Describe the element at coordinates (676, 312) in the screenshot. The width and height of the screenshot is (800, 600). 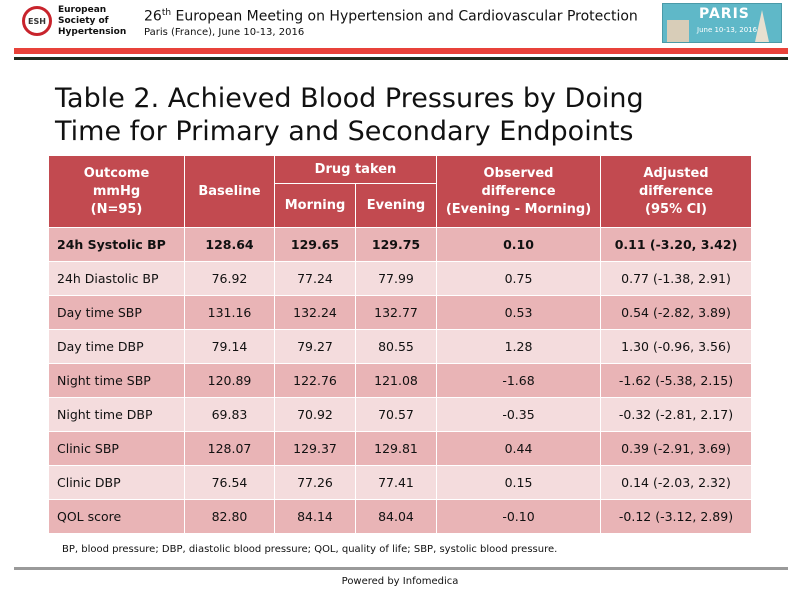
I see `cell-adjusted: 0.54 (-2.82, 3.89)` at that location.